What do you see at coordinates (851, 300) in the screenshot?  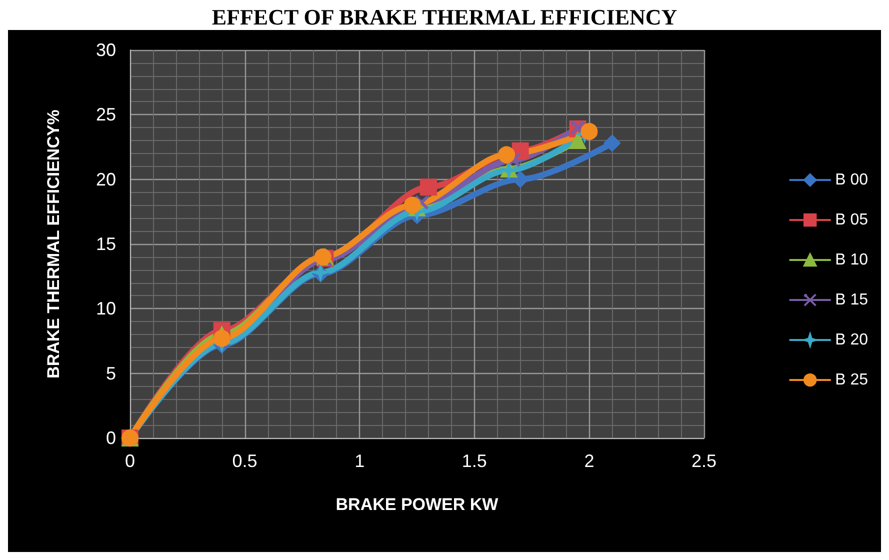 I see `legend-label: B 15` at bounding box center [851, 300].